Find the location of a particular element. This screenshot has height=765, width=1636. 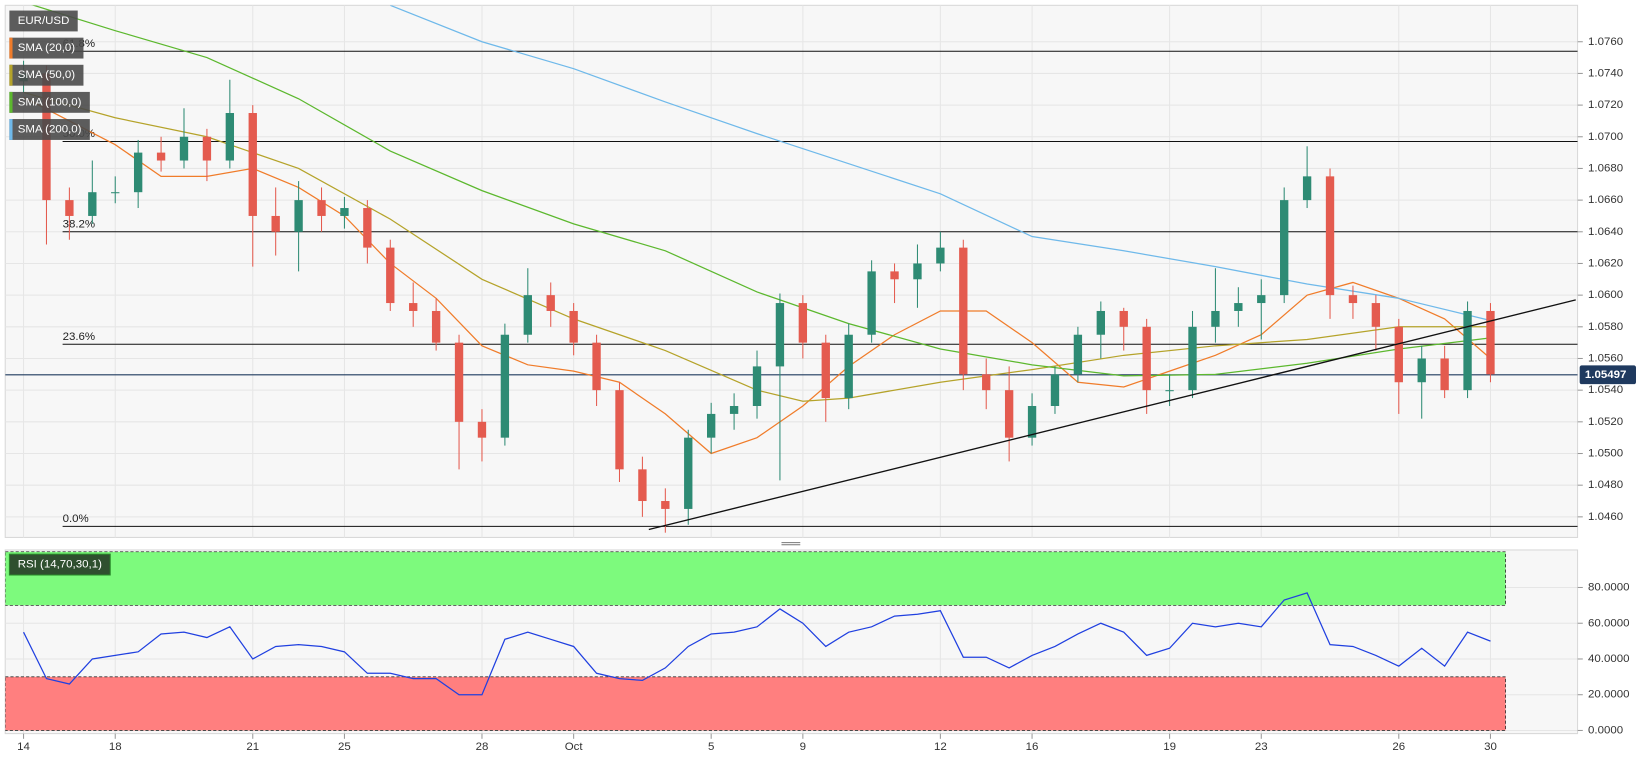

x-tick-label: 9 is located at coordinates (803, 747).